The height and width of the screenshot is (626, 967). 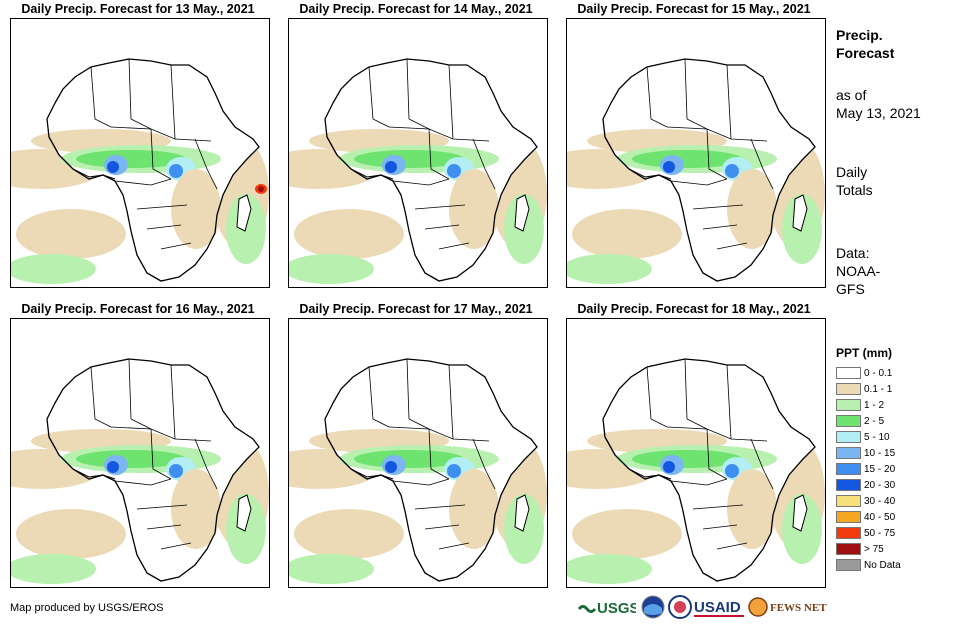 What do you see at coordinates (138, 9) in the screenshot?
I see `panel-title: Daily Precip. Forecast for 13 May., 2021` at bounding box center [138, 9].